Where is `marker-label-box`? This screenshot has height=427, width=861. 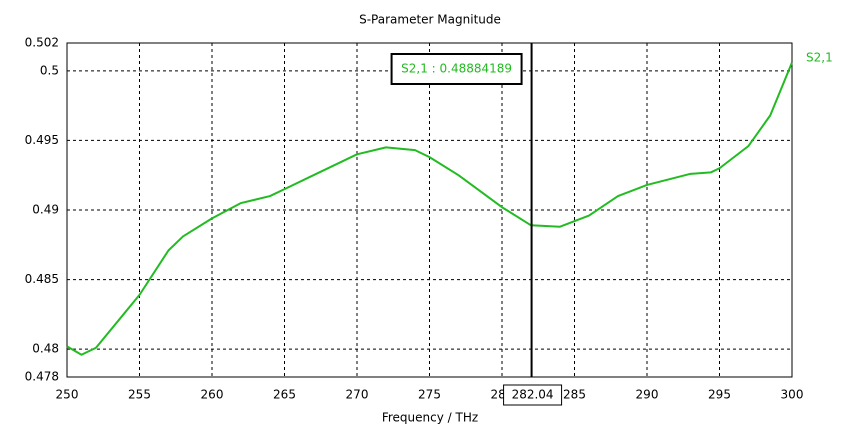
marker-label-box is located at coordinates (456, 69).